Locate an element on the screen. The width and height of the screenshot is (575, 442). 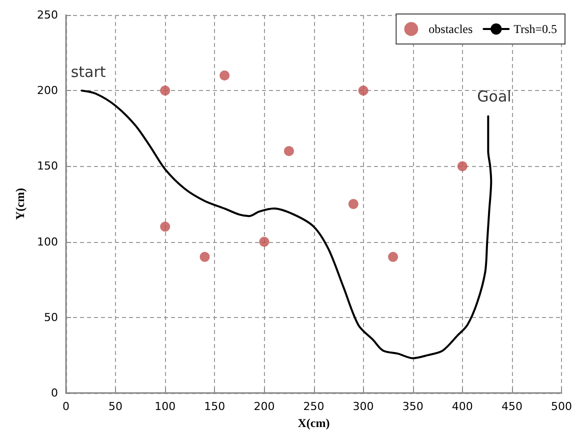
x-axis-title: X(cm) is located at coordinates (314, 423).